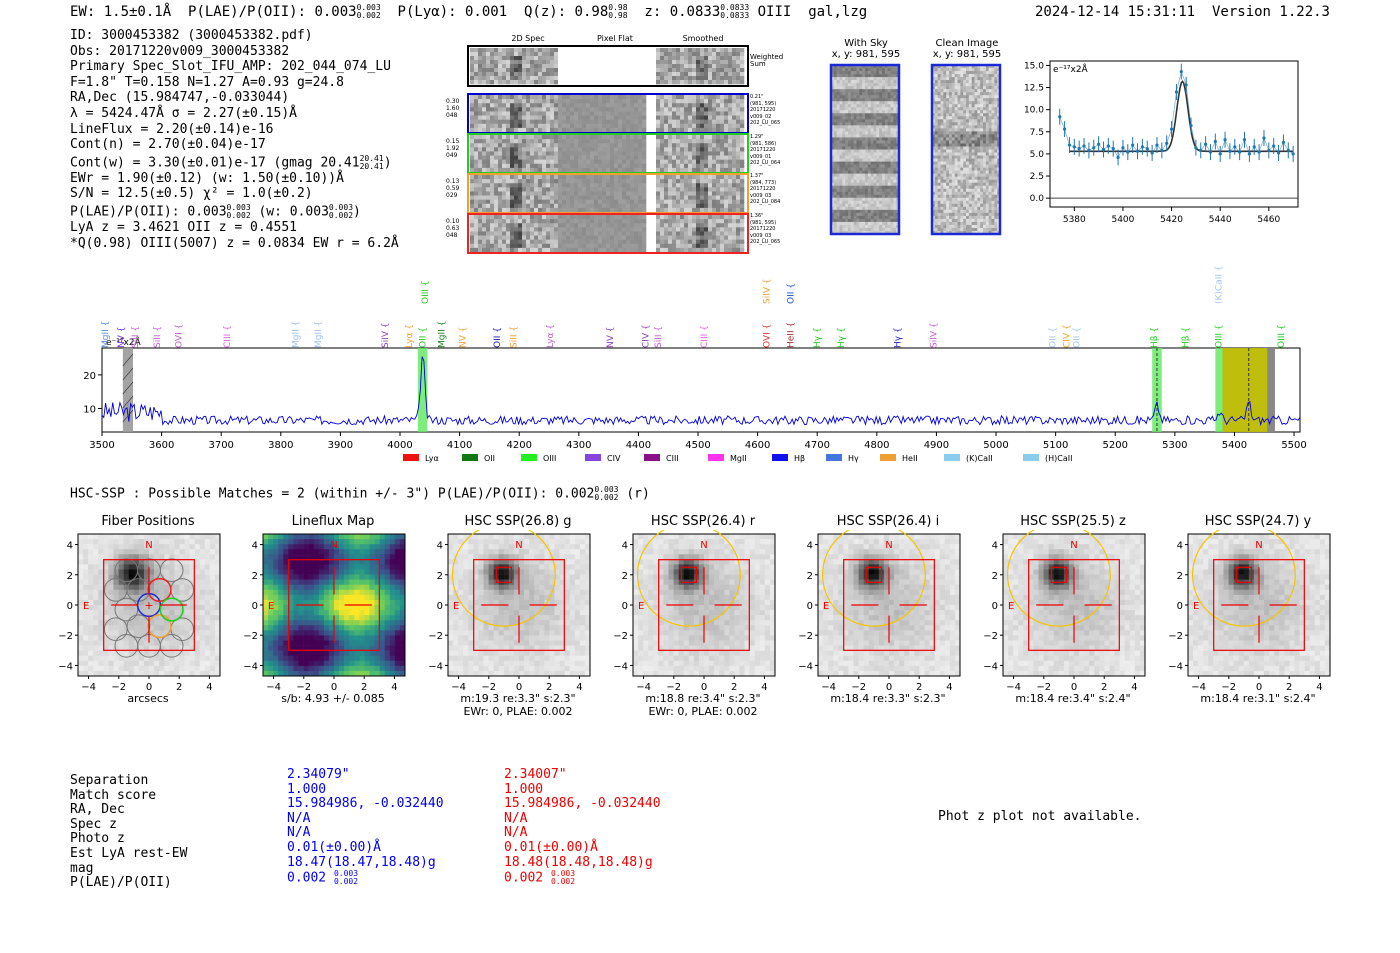 This screenshot has height=953, width=1400. I want to click on header-plae-hi: 0.003, so click(368, 7).